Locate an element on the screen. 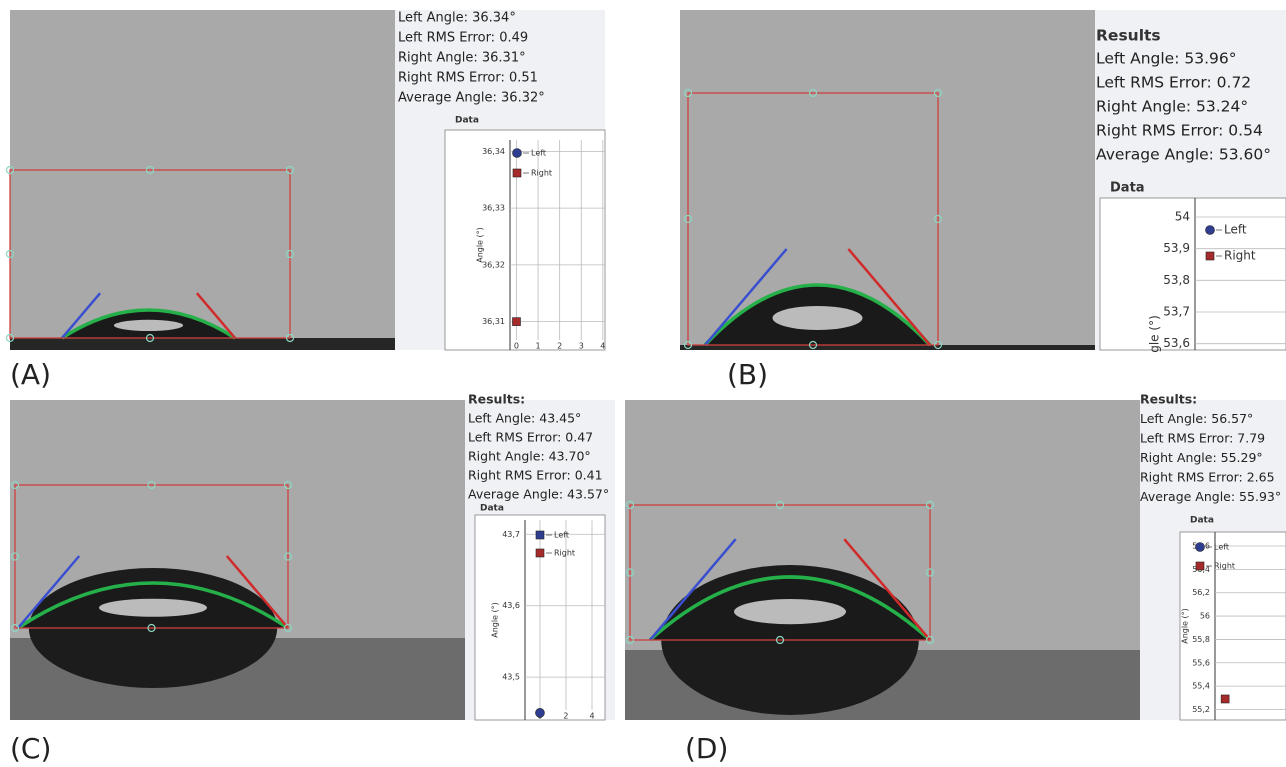 The image size is (1286, 767). y-tick-label: 43,5 is located at coordinates (511, 677).